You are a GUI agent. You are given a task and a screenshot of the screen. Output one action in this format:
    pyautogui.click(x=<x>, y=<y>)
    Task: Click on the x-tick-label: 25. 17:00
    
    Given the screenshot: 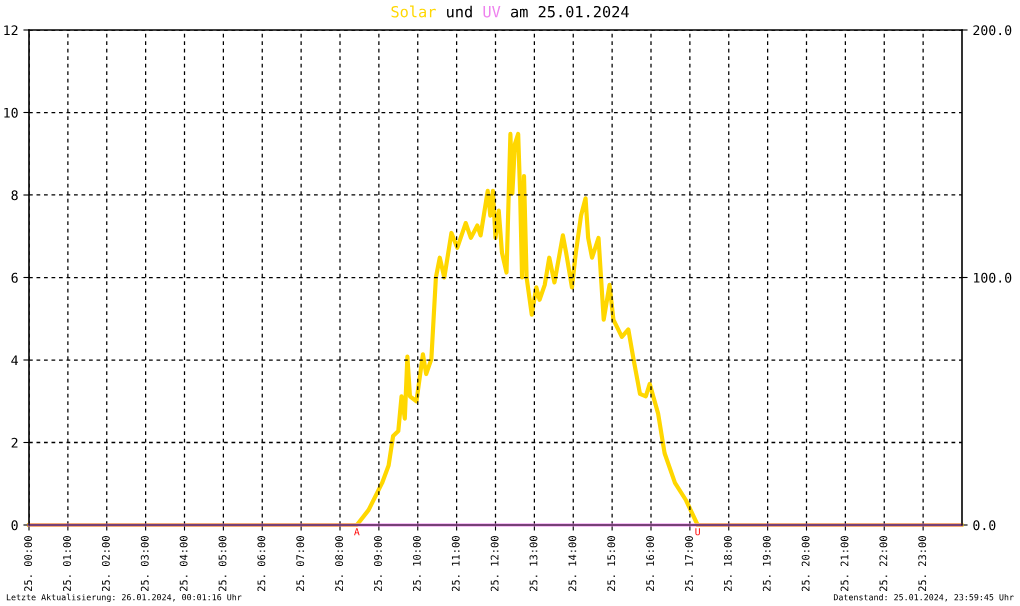 What is the action you would take?
    pyautogui.click(x=689, y=564)
    